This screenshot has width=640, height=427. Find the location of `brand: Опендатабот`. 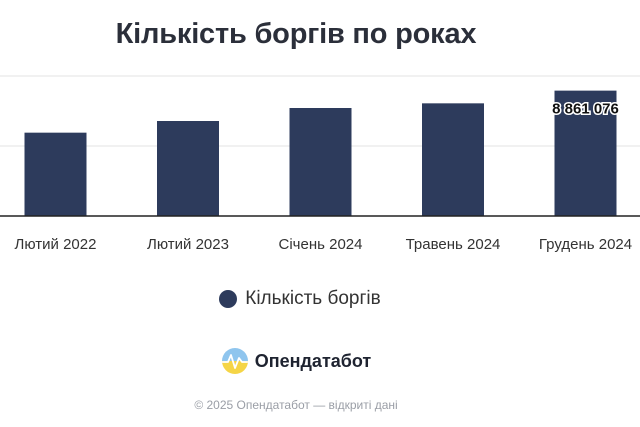

brand: Опендатабот is located at coordinates (296, 361).